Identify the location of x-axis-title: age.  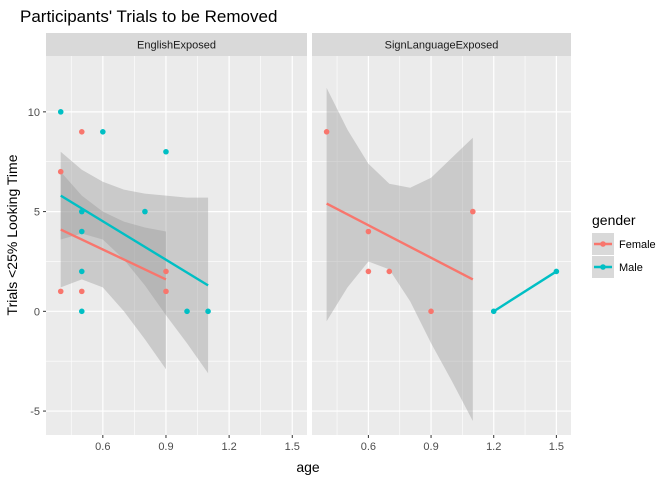
(308, 467).